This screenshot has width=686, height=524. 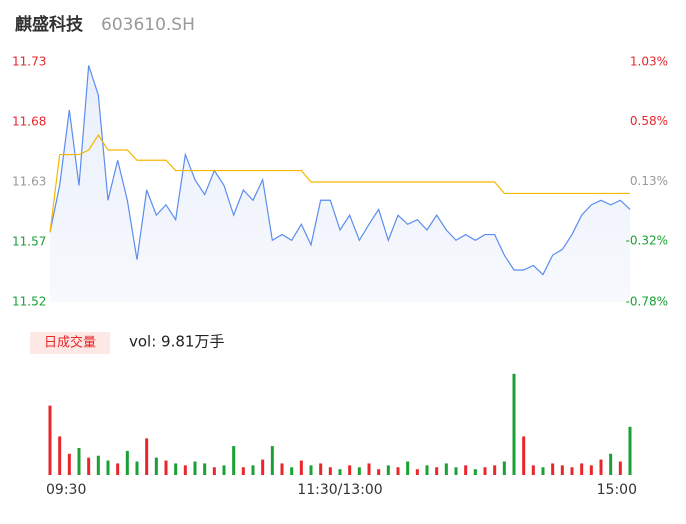 I want to click on y2-tick-label: 0.58%, so click(x=649, y=121).